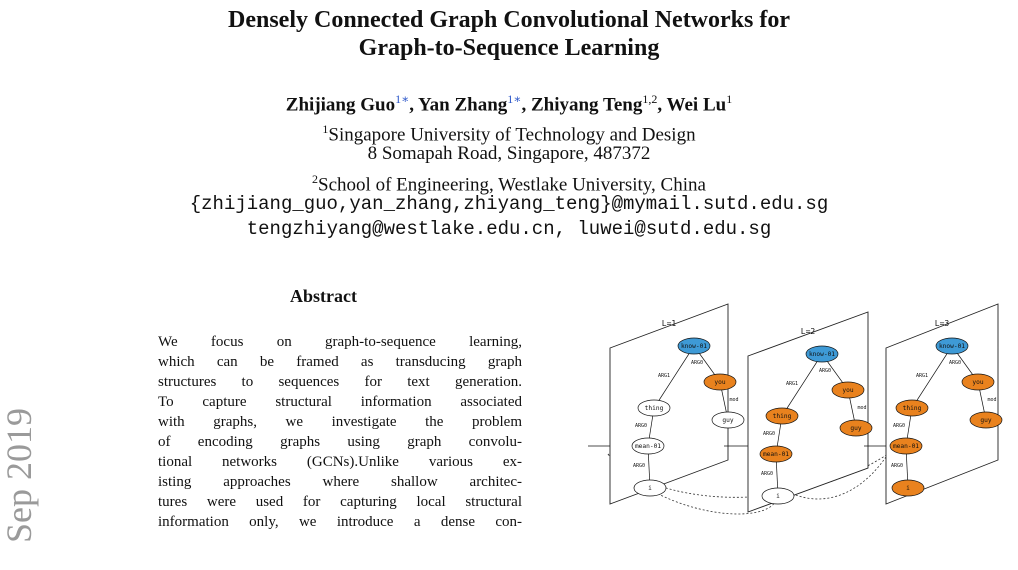 The width and height of the screenshot is (1018, 570). Describe the element at coordinates (808, 331) in the screenshot. I see `layer-label: L=2` at that location.